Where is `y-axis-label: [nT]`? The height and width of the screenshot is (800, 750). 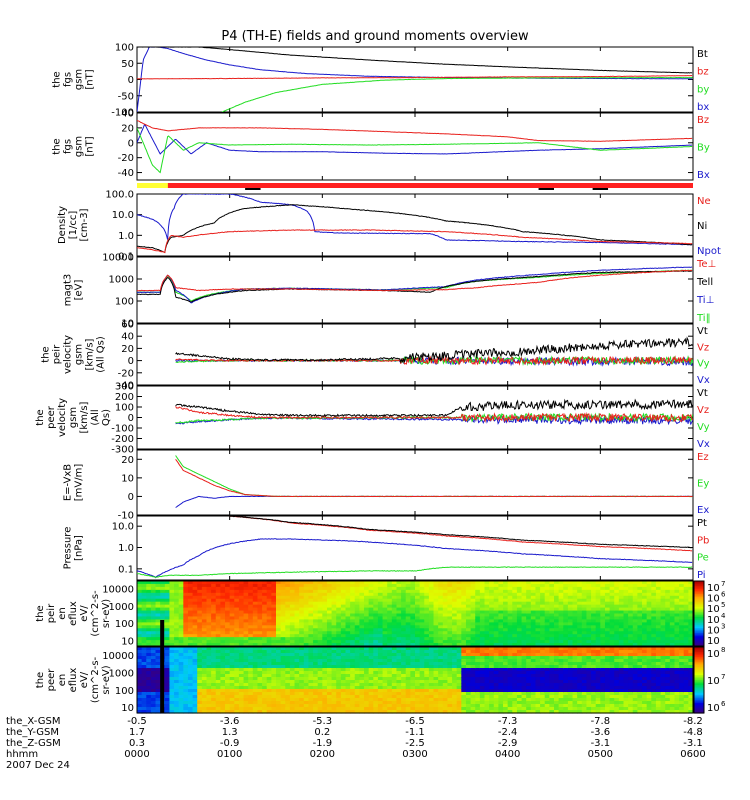
y-axis-label: [nT] is located at coordinates (90, 79).